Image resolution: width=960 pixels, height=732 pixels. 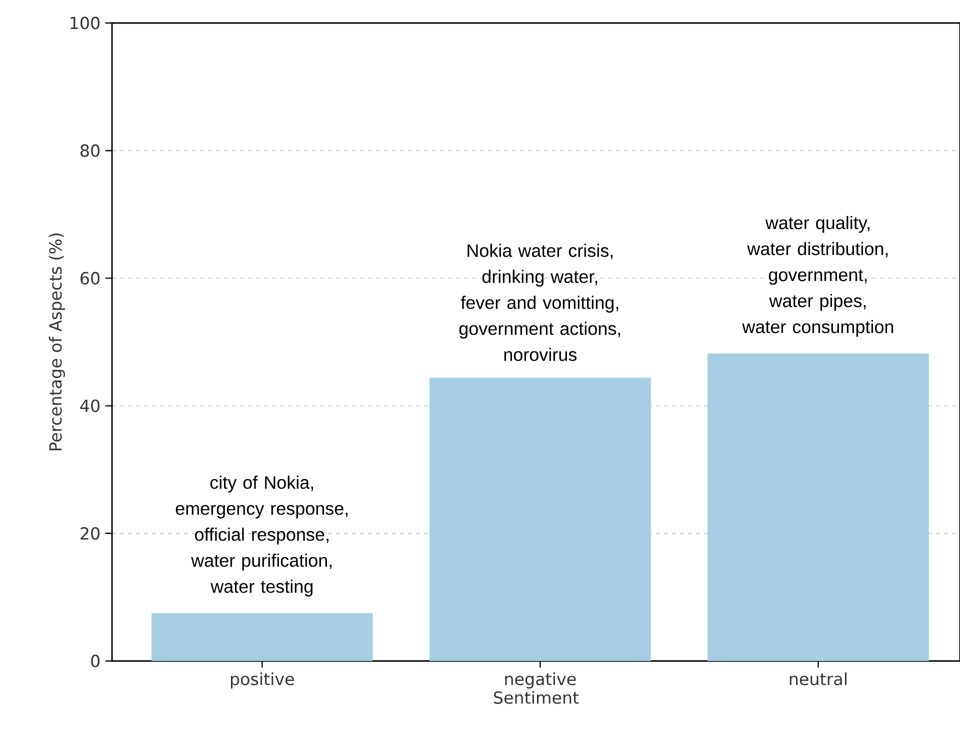 I want to click on x-tick-label: neutral, so click(x=818, y=679).